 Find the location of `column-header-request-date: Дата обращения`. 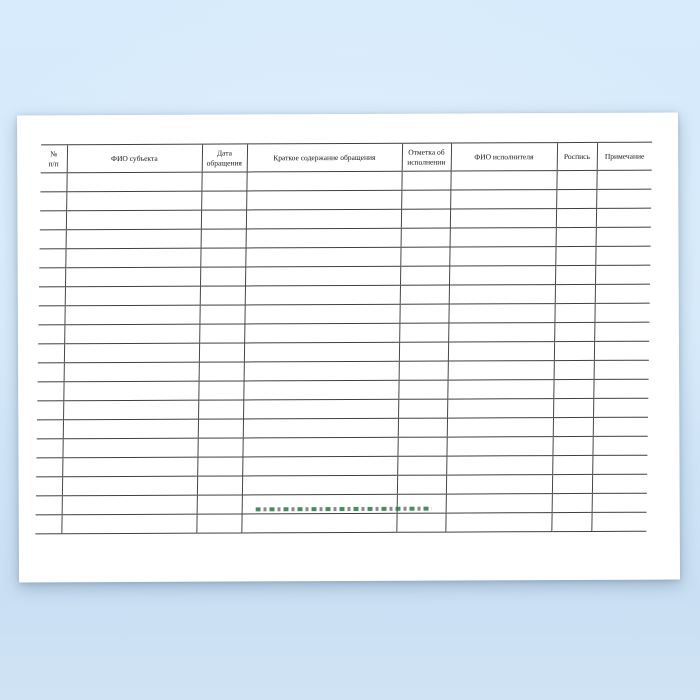

column-header-request-date: Дата обращения is located at coordinates (224, 158).